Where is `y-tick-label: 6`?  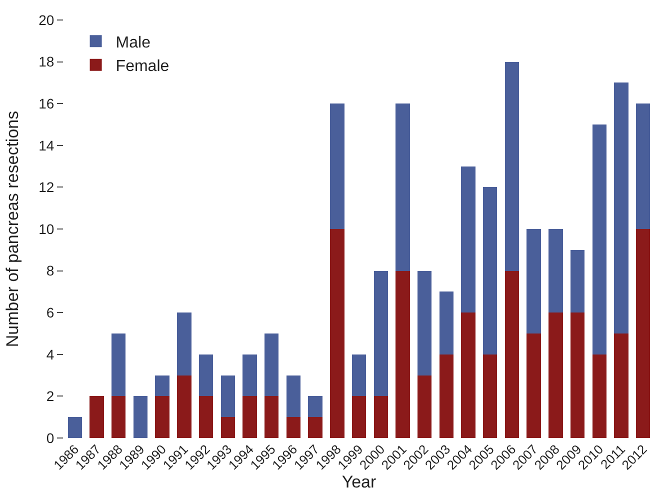
y-tick-label: 6 is located at coordinates (50, 312).